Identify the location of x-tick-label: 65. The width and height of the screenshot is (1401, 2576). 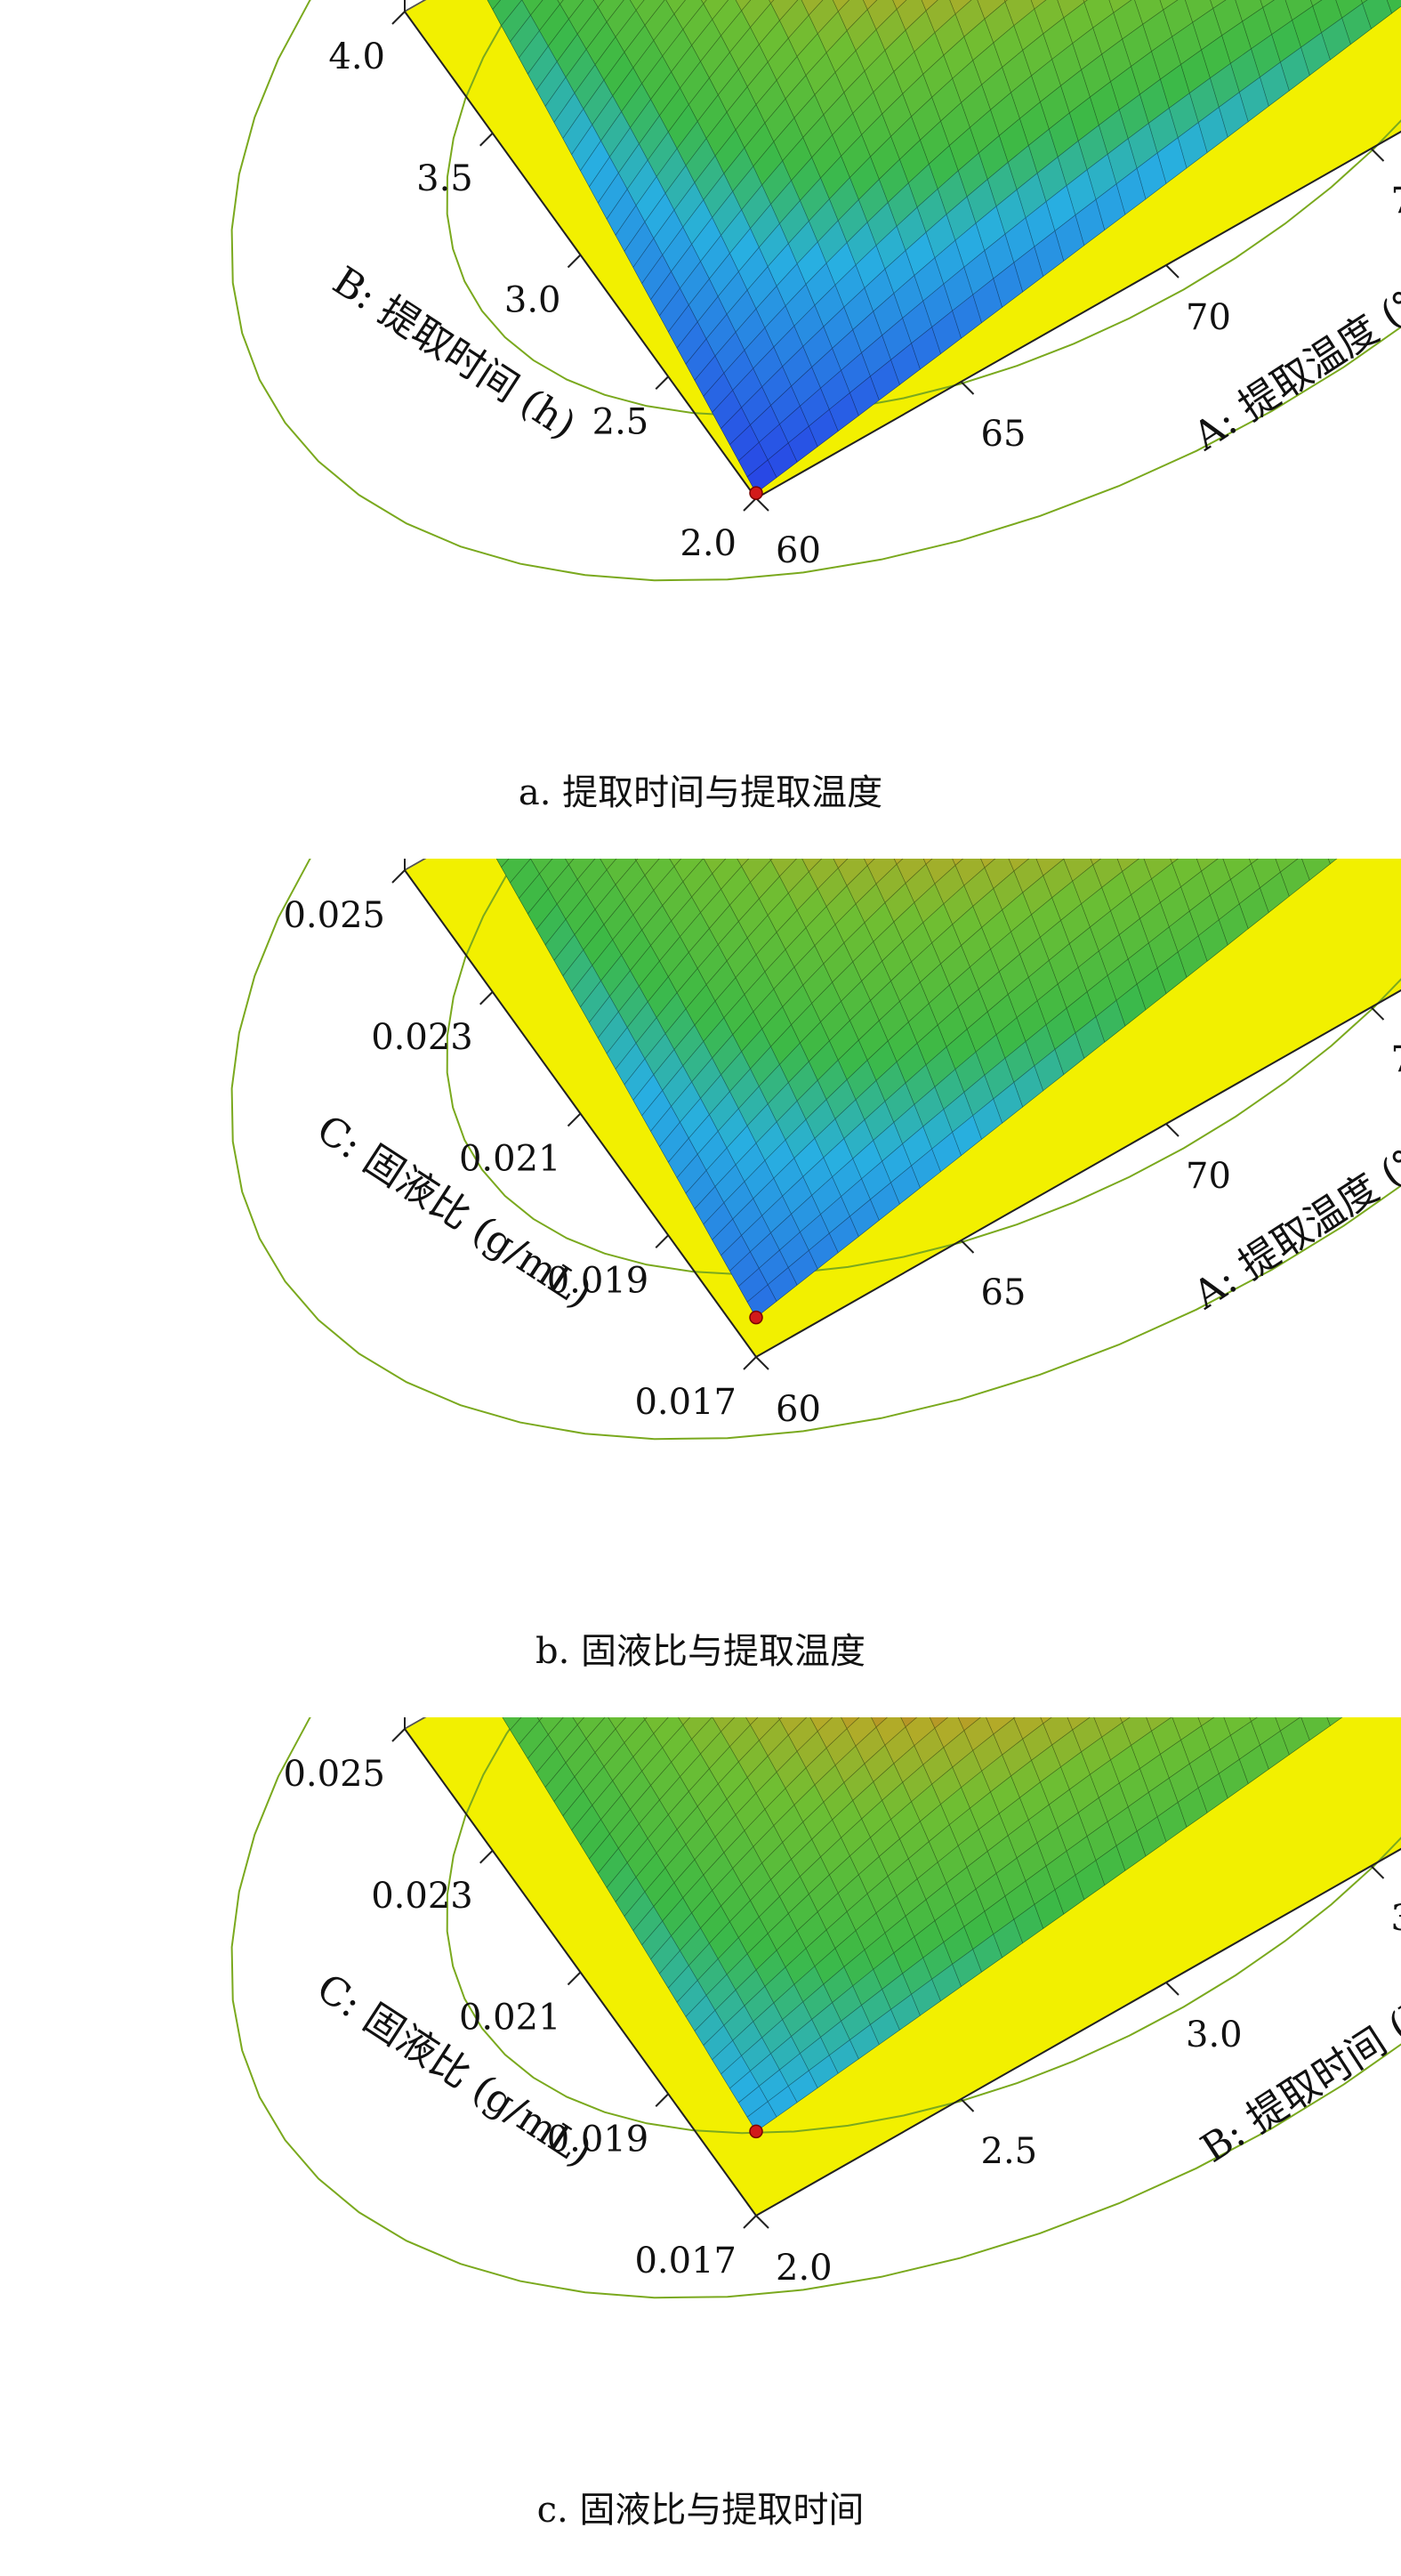
(1004, 1292).